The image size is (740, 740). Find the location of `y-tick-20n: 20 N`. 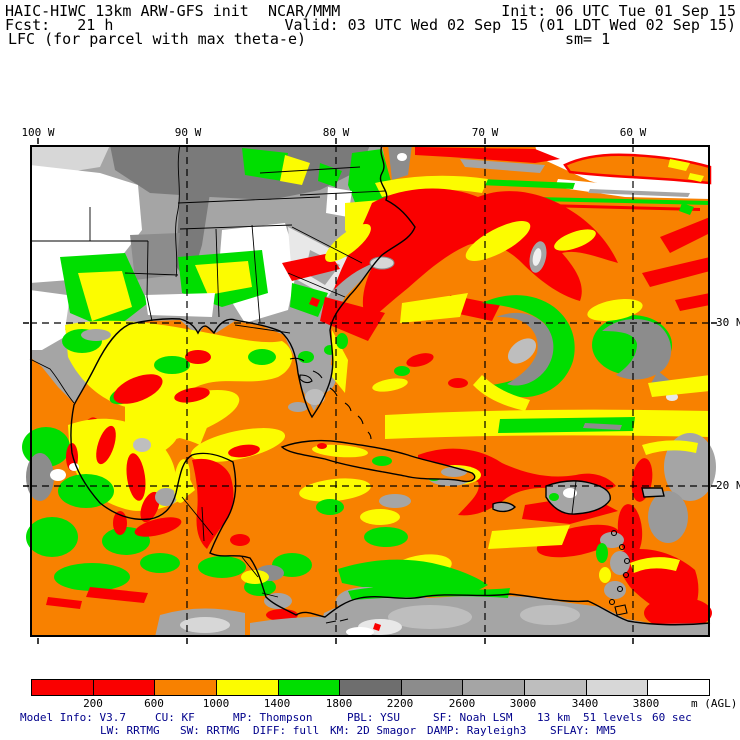

y-tick-20n: 20 N is located at coordinates (728, 485).